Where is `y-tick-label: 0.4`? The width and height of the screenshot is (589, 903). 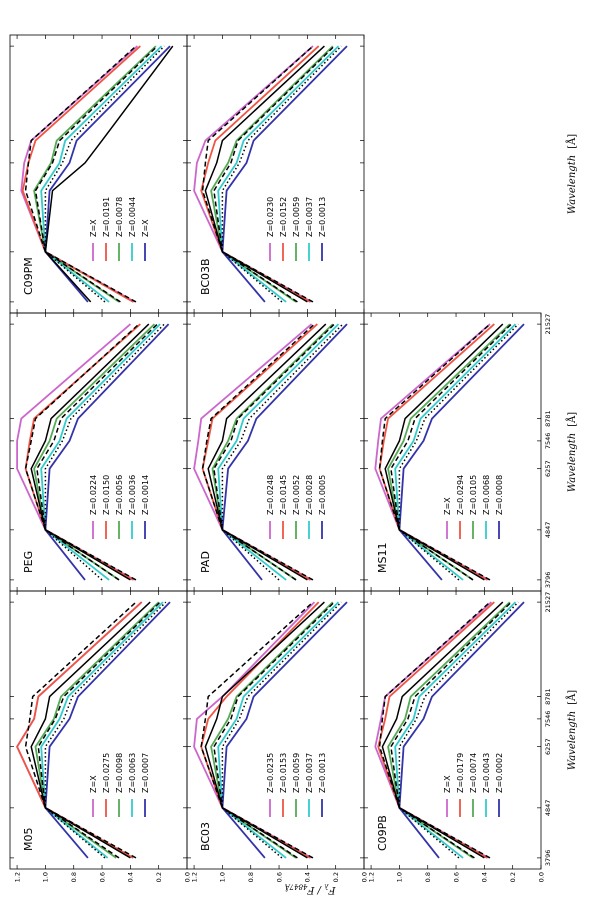 y-tick-label: 0.4 is located at coordinates (485, 877).